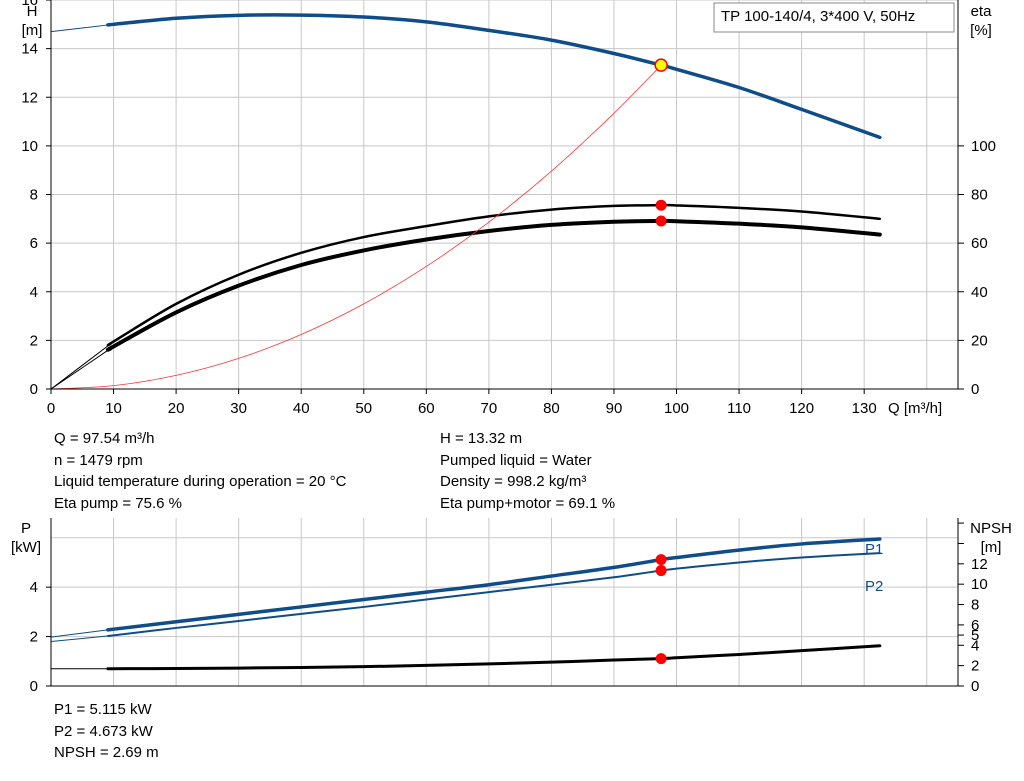 Image resolution: width=1024 pixels, height=781 pixels. What do you see at coordinates (991, 538) in the screenshot?
I see `bottom-y2-axis-label: NPSH [m]` at bounding box center [991, 538].